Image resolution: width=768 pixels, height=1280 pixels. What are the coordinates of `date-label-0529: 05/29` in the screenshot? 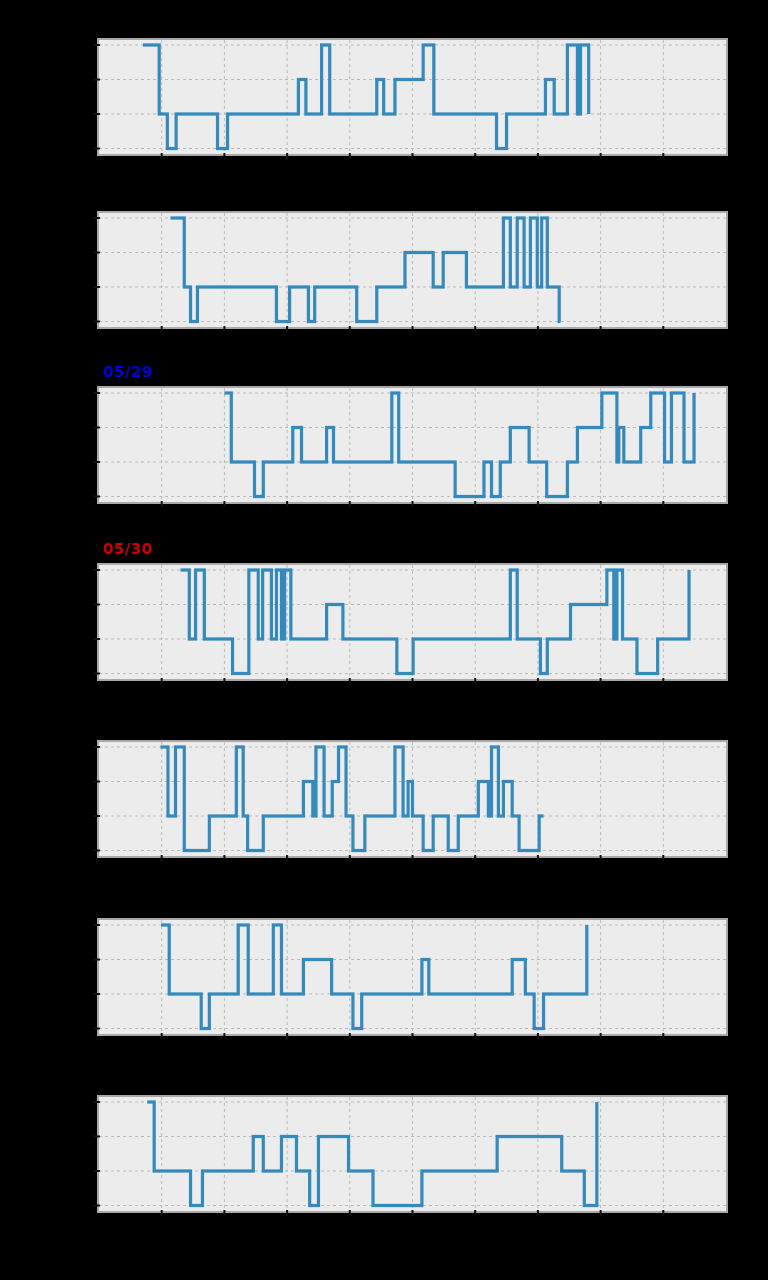 It's located at (128, 372).